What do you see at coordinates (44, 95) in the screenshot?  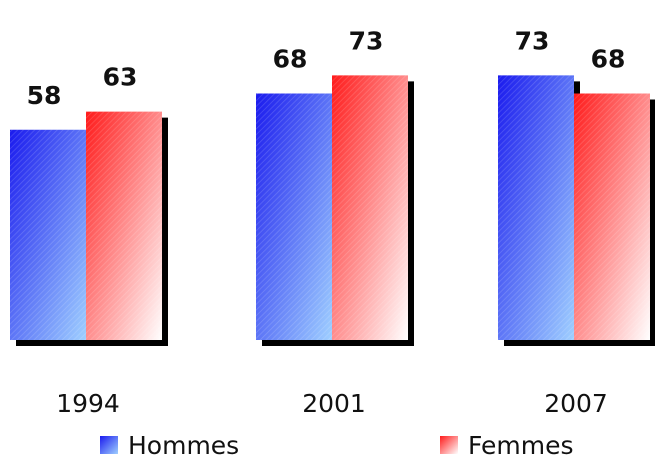 I see `value-label-hommes-1994: 58` at bounding box center [44, 95].